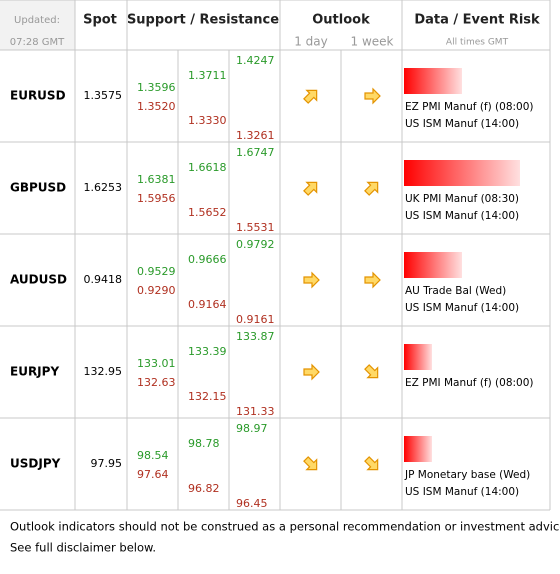 The image size is (560, 574). What do you see at coordinates (311, 42) in the screenshot?
I see `outlook-1day: 1 day` at bounding box center [311, 42].